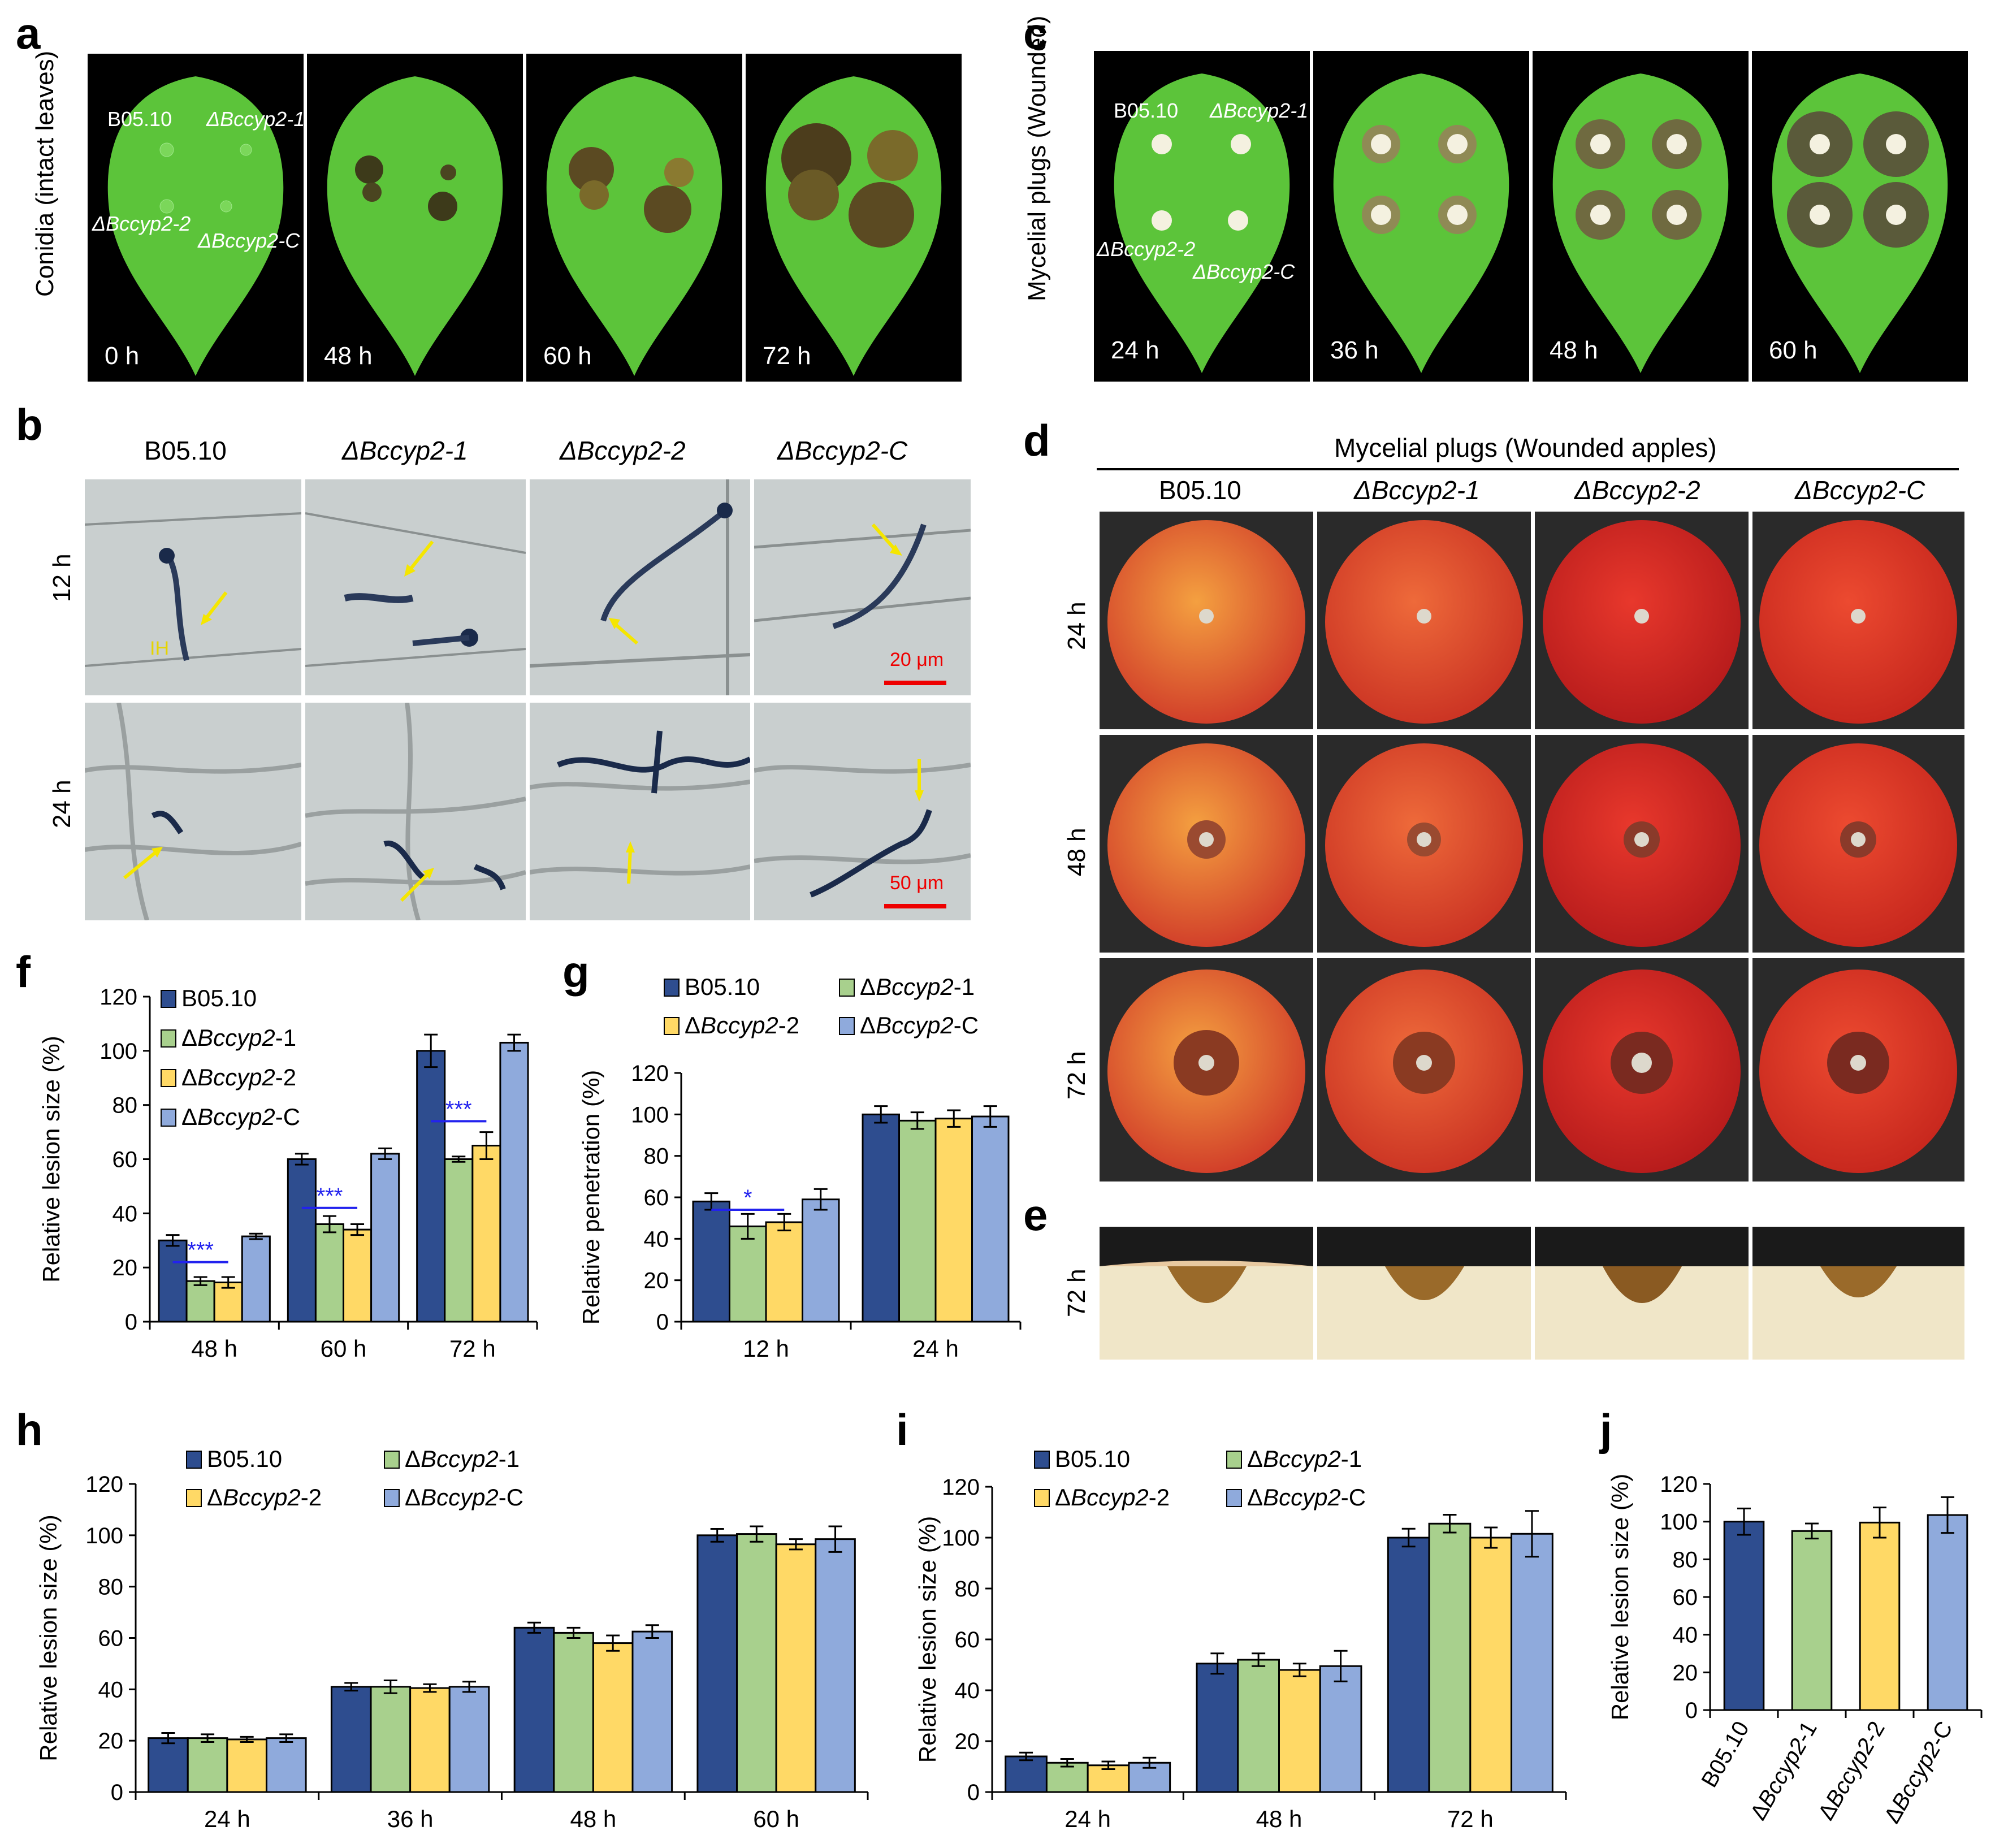  I want to click on leaf-label-ko1: ΔBccyp2-1, so click(1260, 111).